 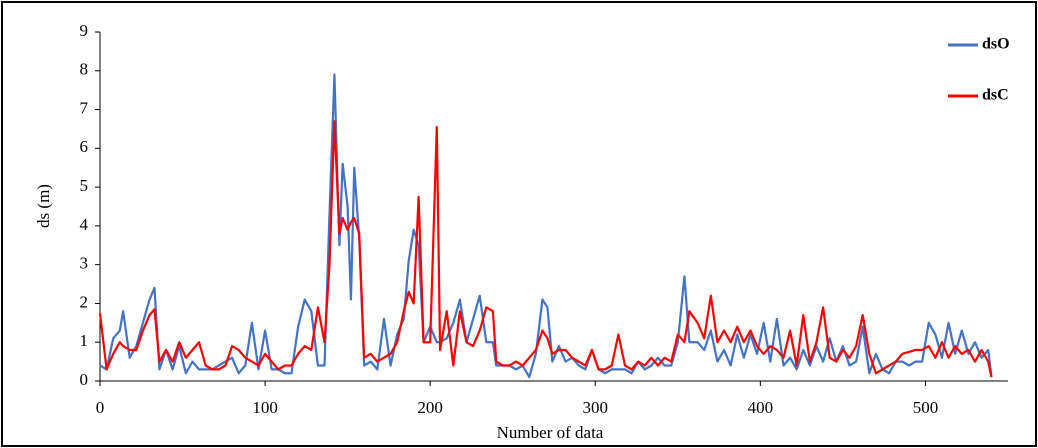 What do you see at coordinates (596, 407) in the screenshot?
I see `x-tick-label: 300` at bounding box center [596, 407].